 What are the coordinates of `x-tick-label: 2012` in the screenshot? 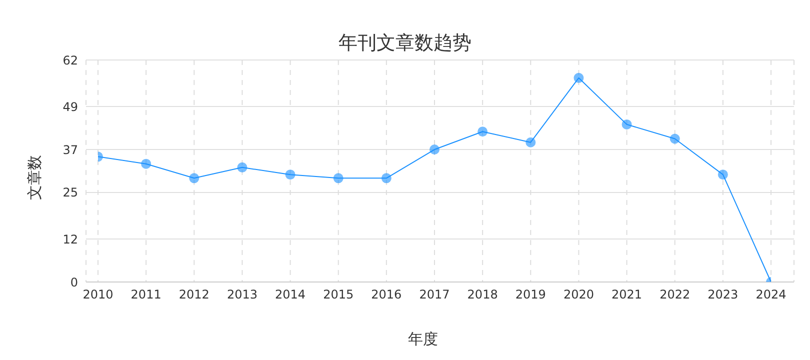 It's located at (194, 295).